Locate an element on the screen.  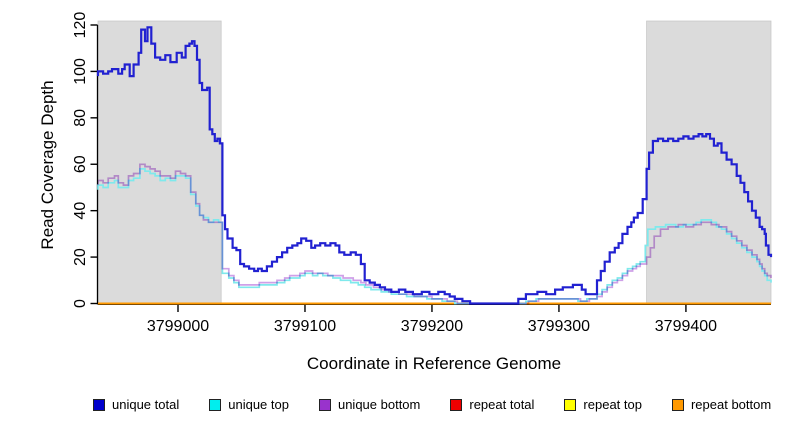
legend-swatch-repeat-top is located at coordinates (570, 404).